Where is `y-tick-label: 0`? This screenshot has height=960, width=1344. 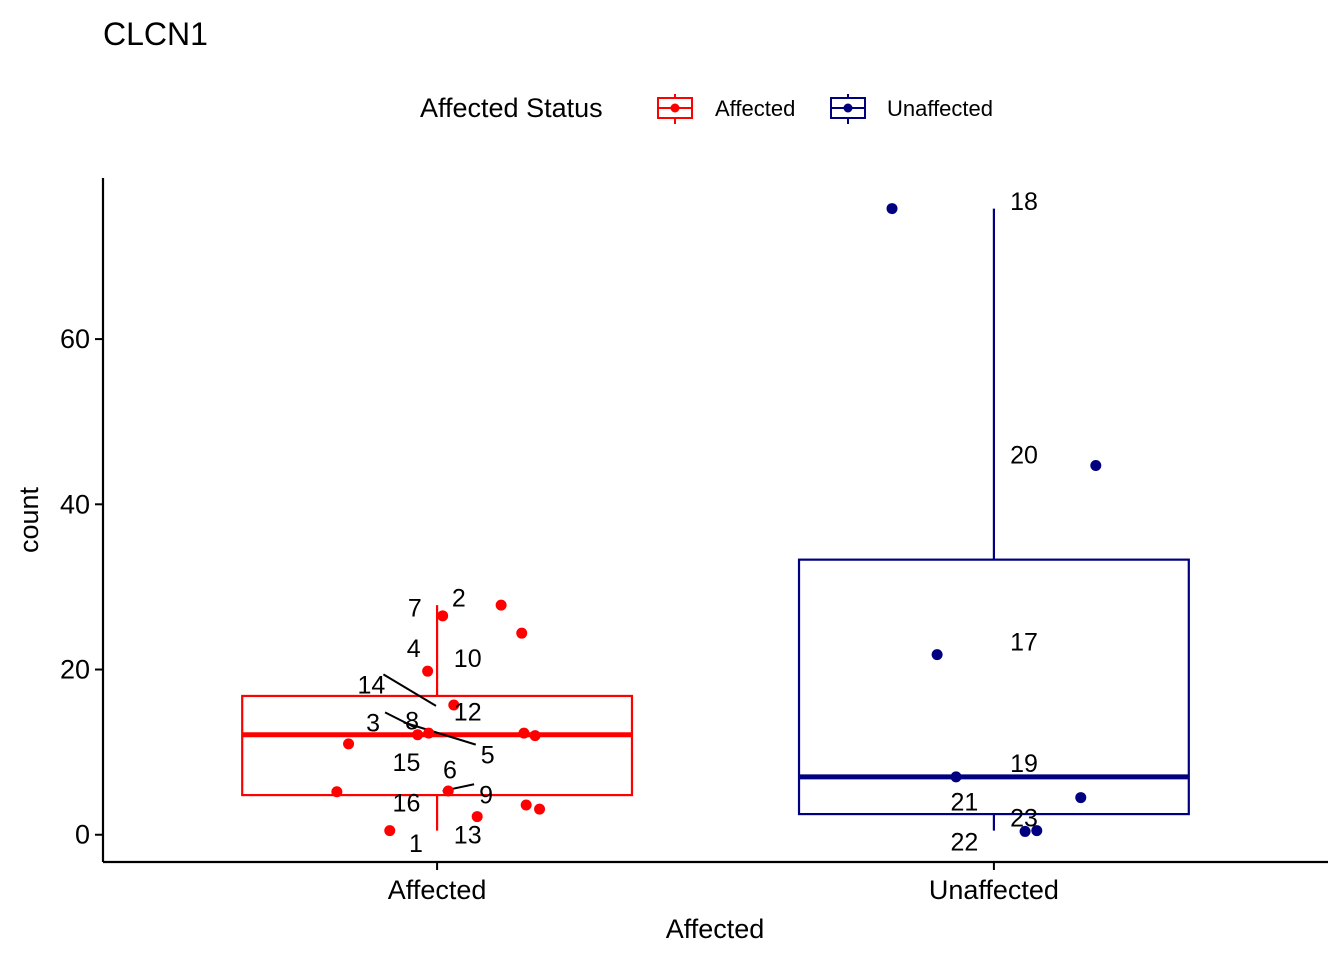
y-tick-label: 0 is located at coordinates (82, 835).